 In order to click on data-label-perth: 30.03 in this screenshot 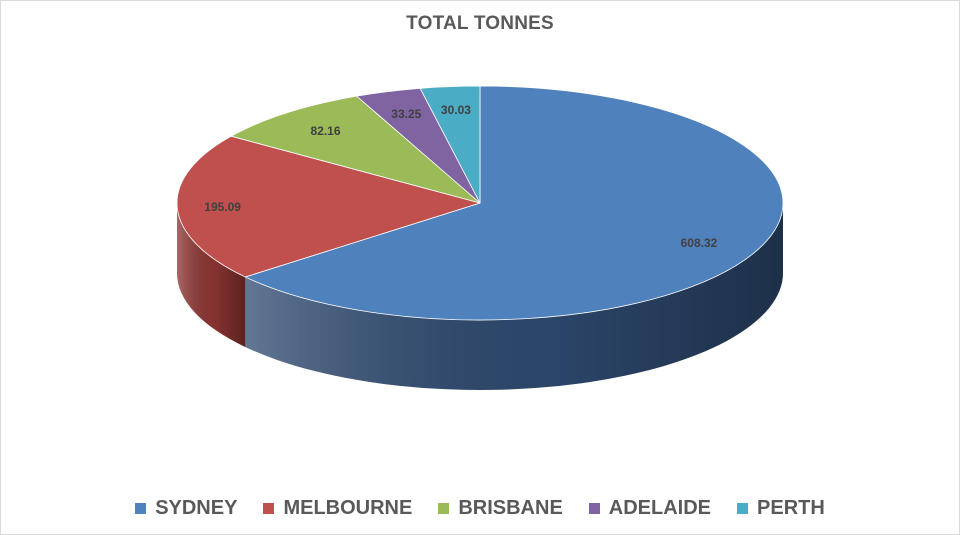, I will do `click(456, 110)`.